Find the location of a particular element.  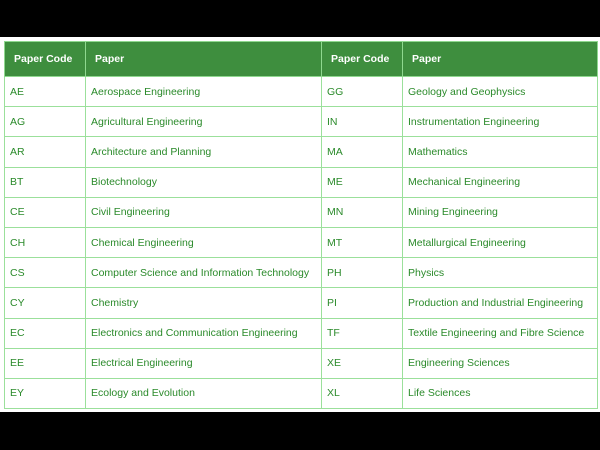

paper-code-cell: CY is located at coordinates (45, 303).